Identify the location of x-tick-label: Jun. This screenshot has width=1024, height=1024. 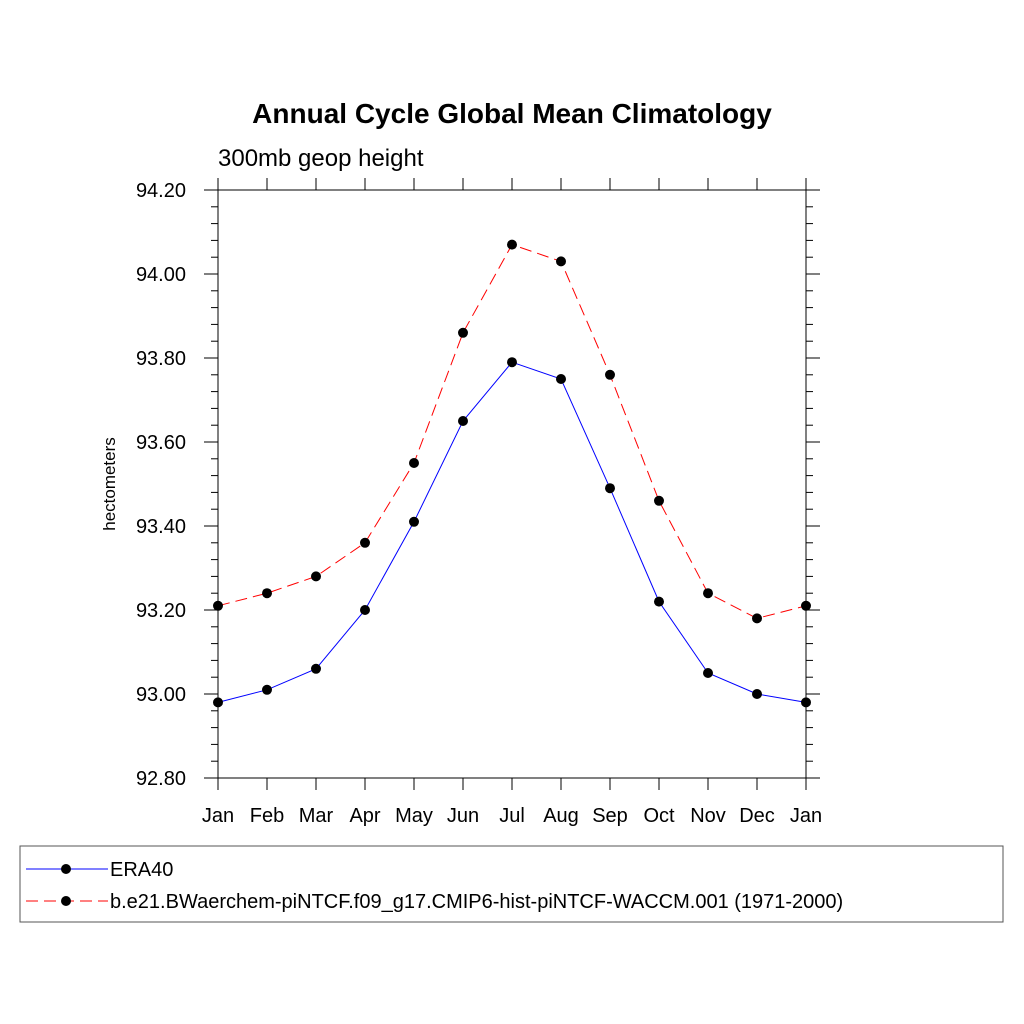
(463, 816).